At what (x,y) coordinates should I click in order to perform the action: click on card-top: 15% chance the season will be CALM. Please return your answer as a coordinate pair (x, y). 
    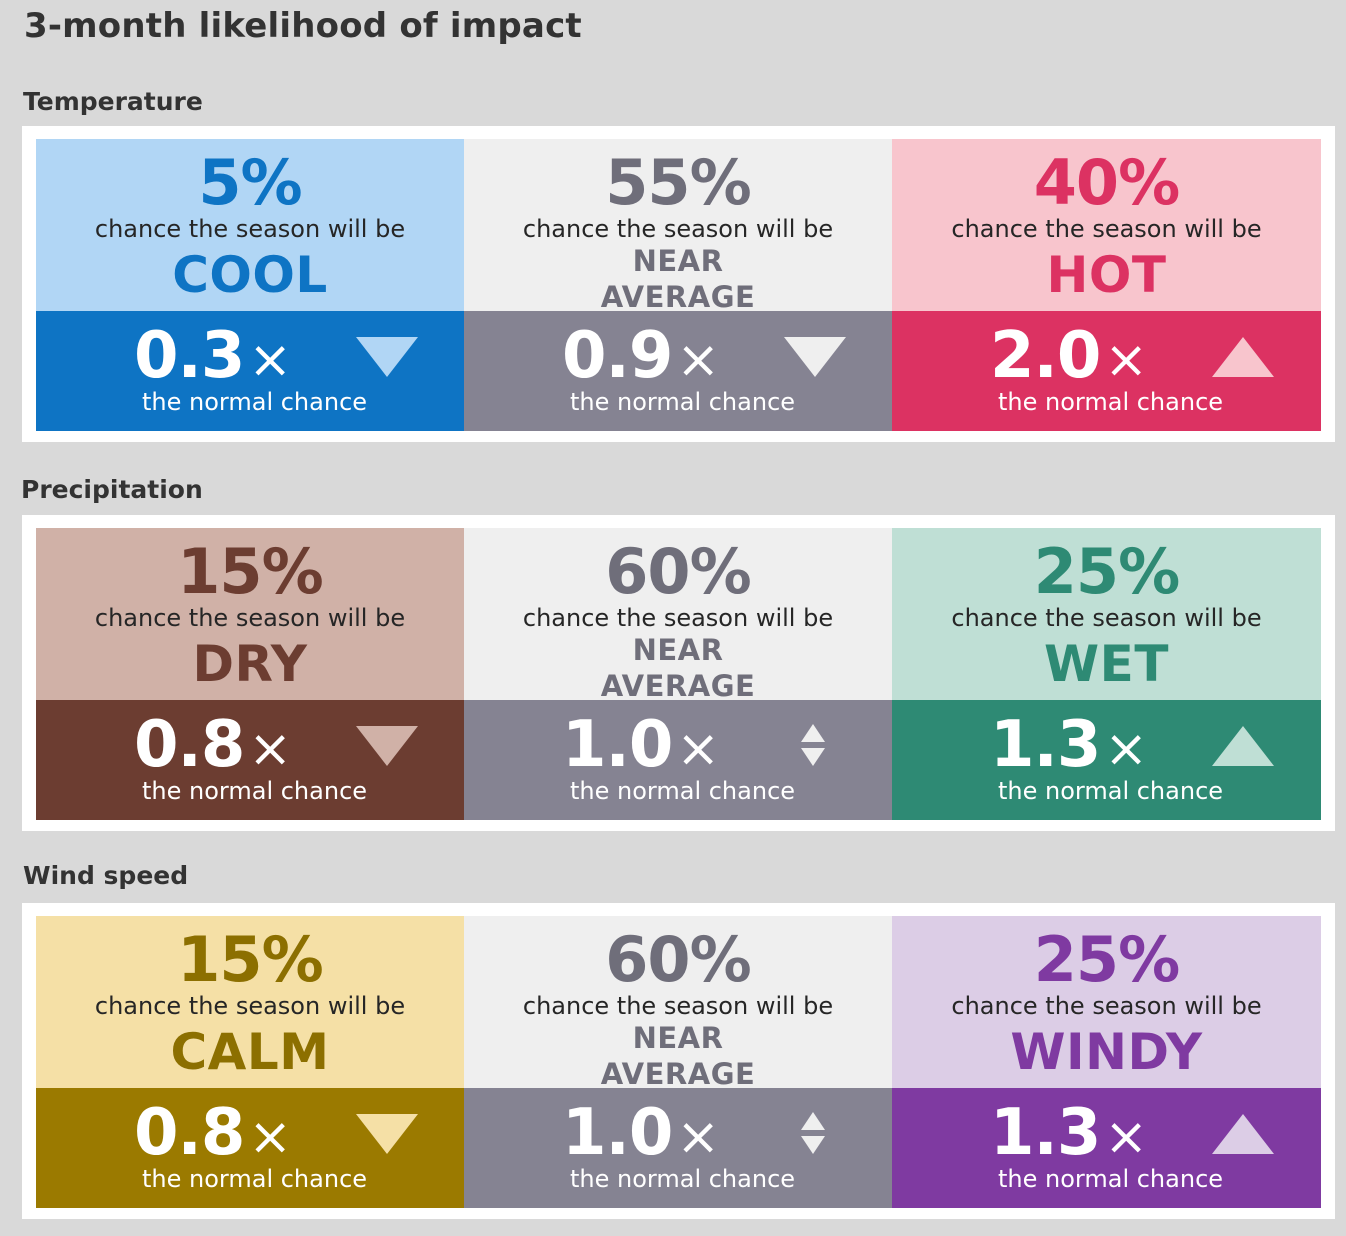
    Looking at the image, I should click on (250, 1002).